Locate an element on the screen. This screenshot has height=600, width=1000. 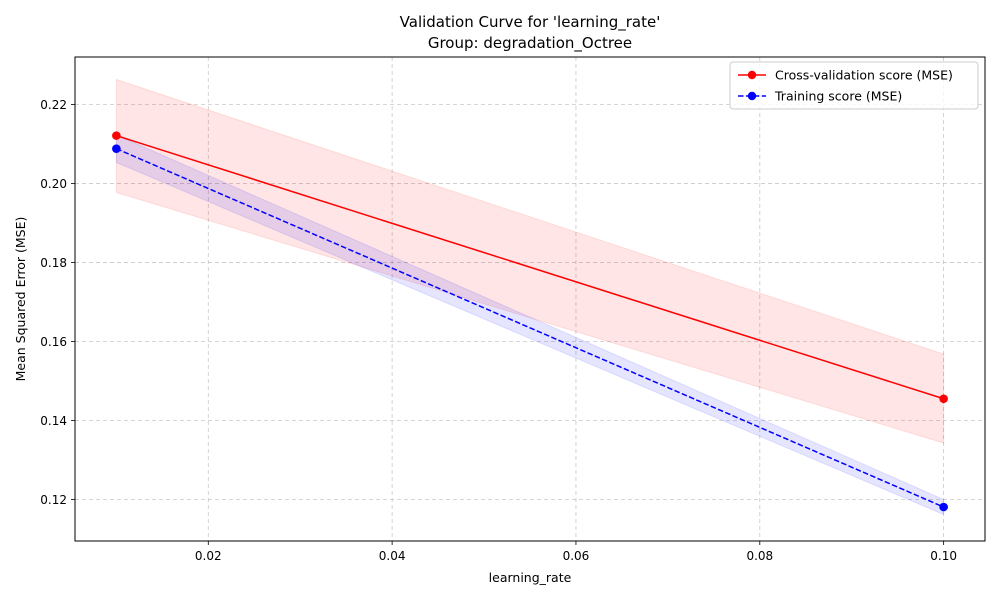
y-tick-label: 0.22 is located at coordinates (53, 105).